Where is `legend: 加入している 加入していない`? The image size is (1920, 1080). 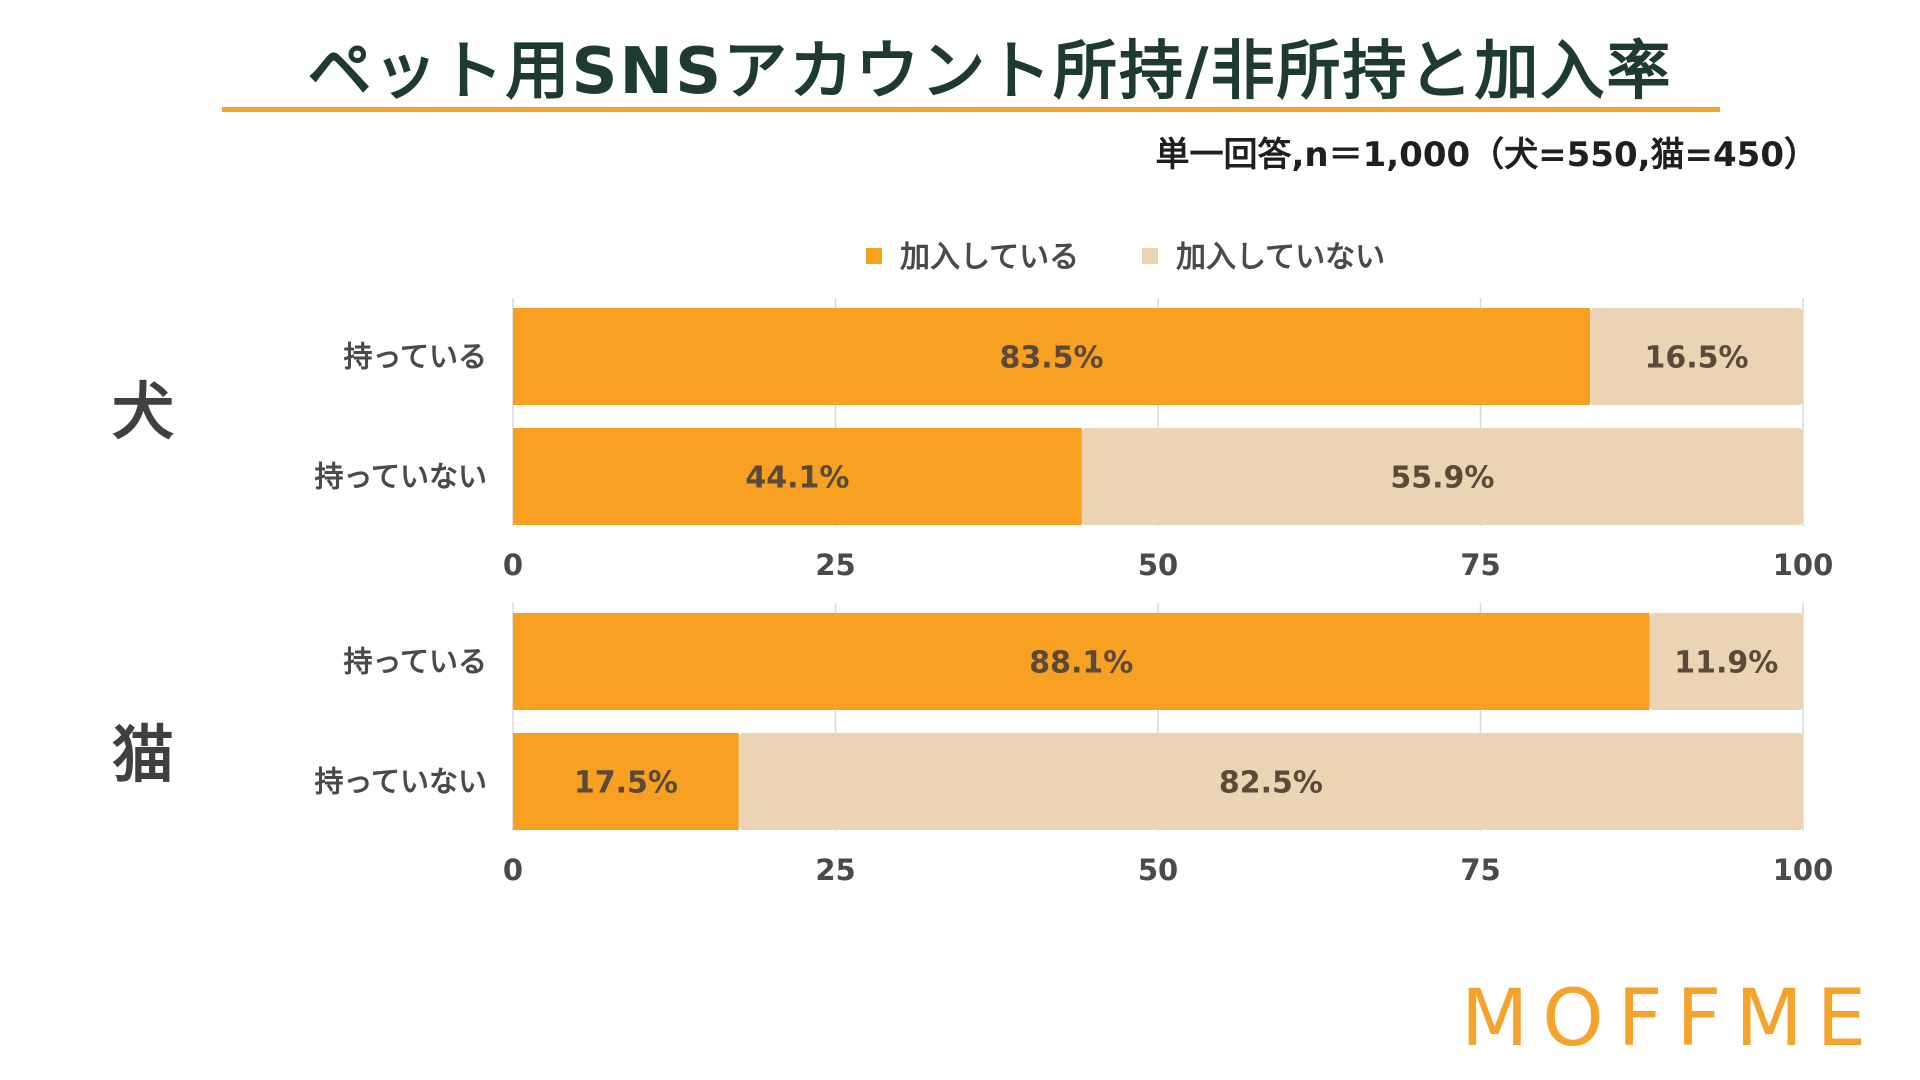
legend: 加入している 加入していない is located at coordinates (1125, 257).